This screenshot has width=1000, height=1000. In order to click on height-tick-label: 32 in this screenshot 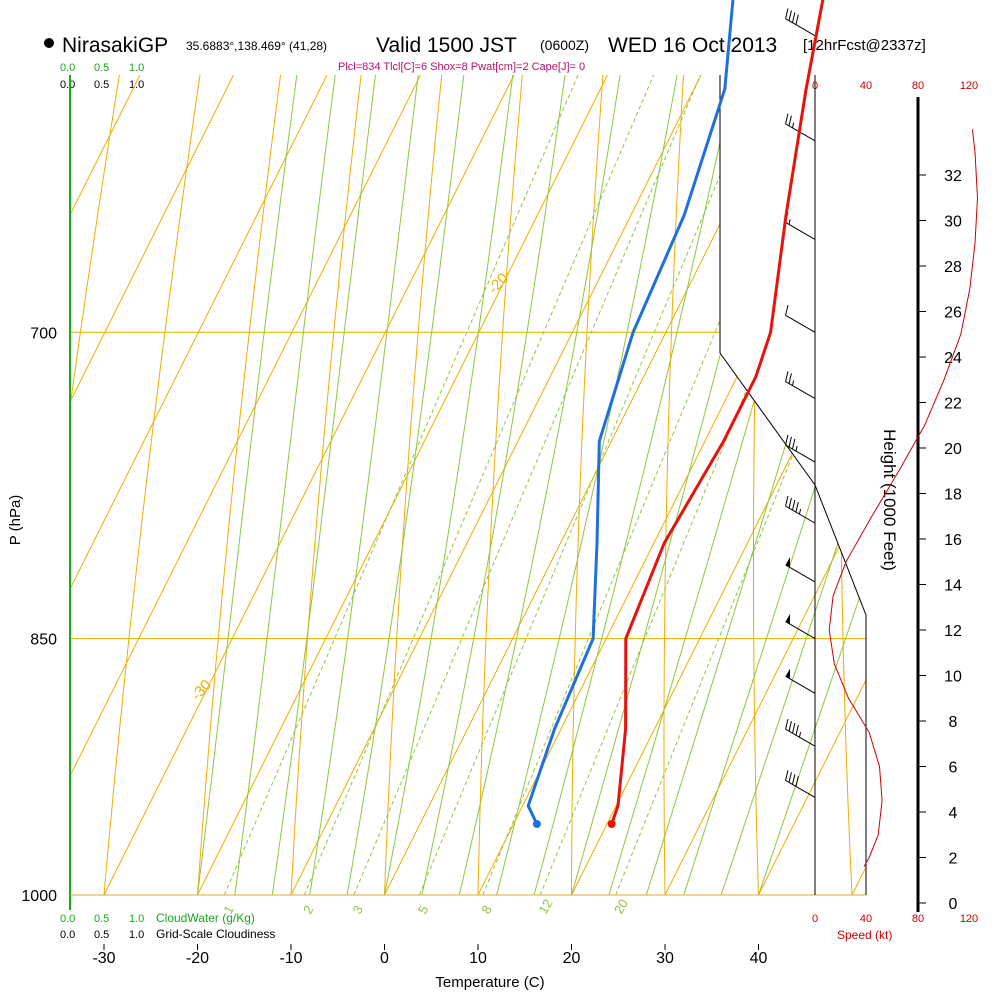, I will do `click(953, 176)`.